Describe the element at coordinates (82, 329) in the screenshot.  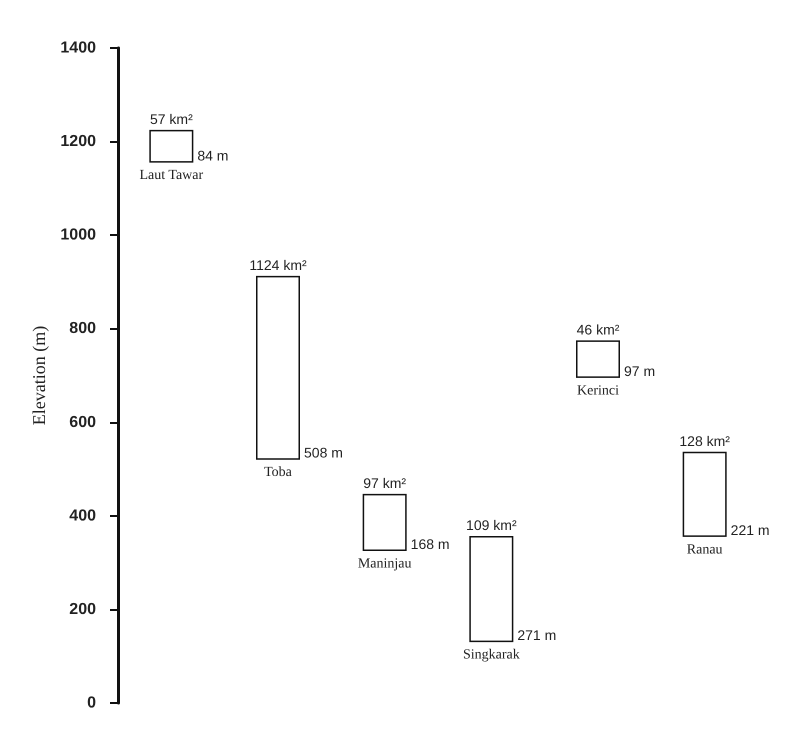
I see `y-tick-label: 800` at that location.